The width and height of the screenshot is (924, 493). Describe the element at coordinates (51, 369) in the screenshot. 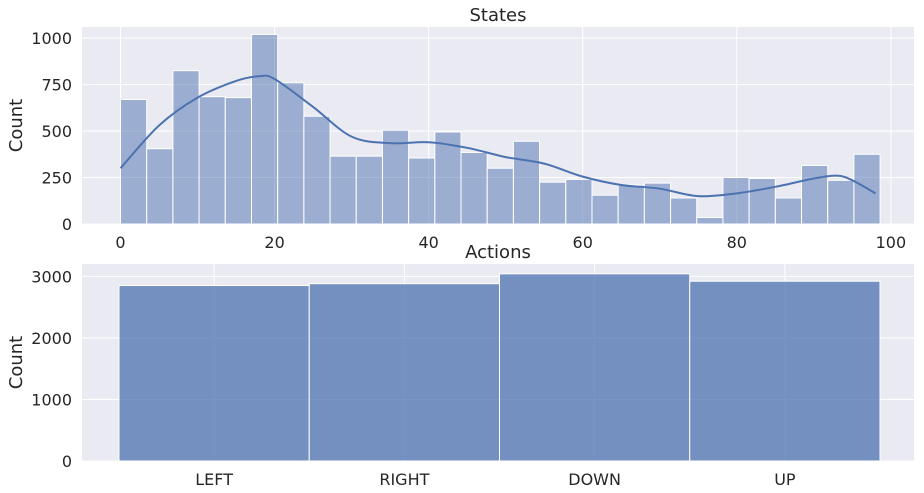

I see `actions-y-ticks: 0 1000 2000 3000` at that location.